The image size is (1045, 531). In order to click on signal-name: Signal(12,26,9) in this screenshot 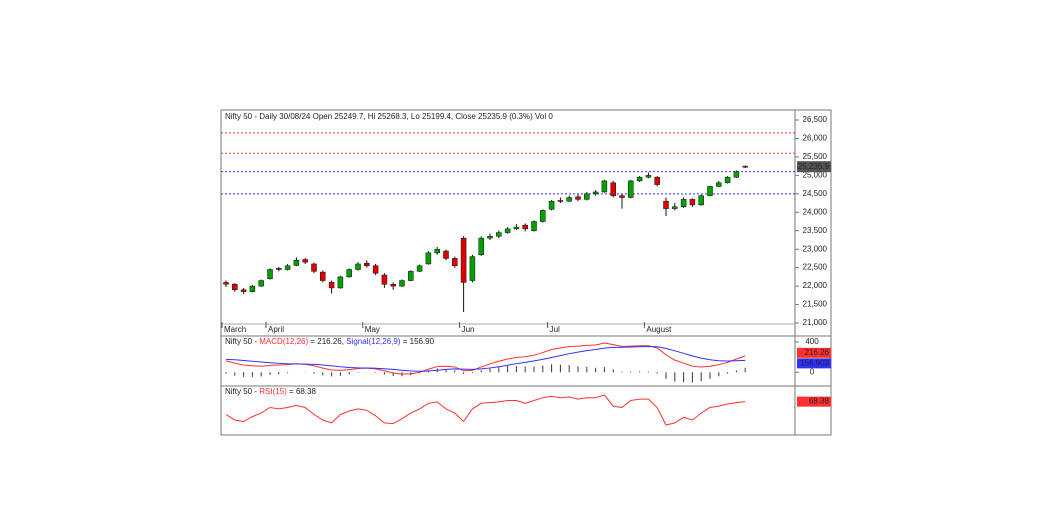, I will do `click(373, 341)`.